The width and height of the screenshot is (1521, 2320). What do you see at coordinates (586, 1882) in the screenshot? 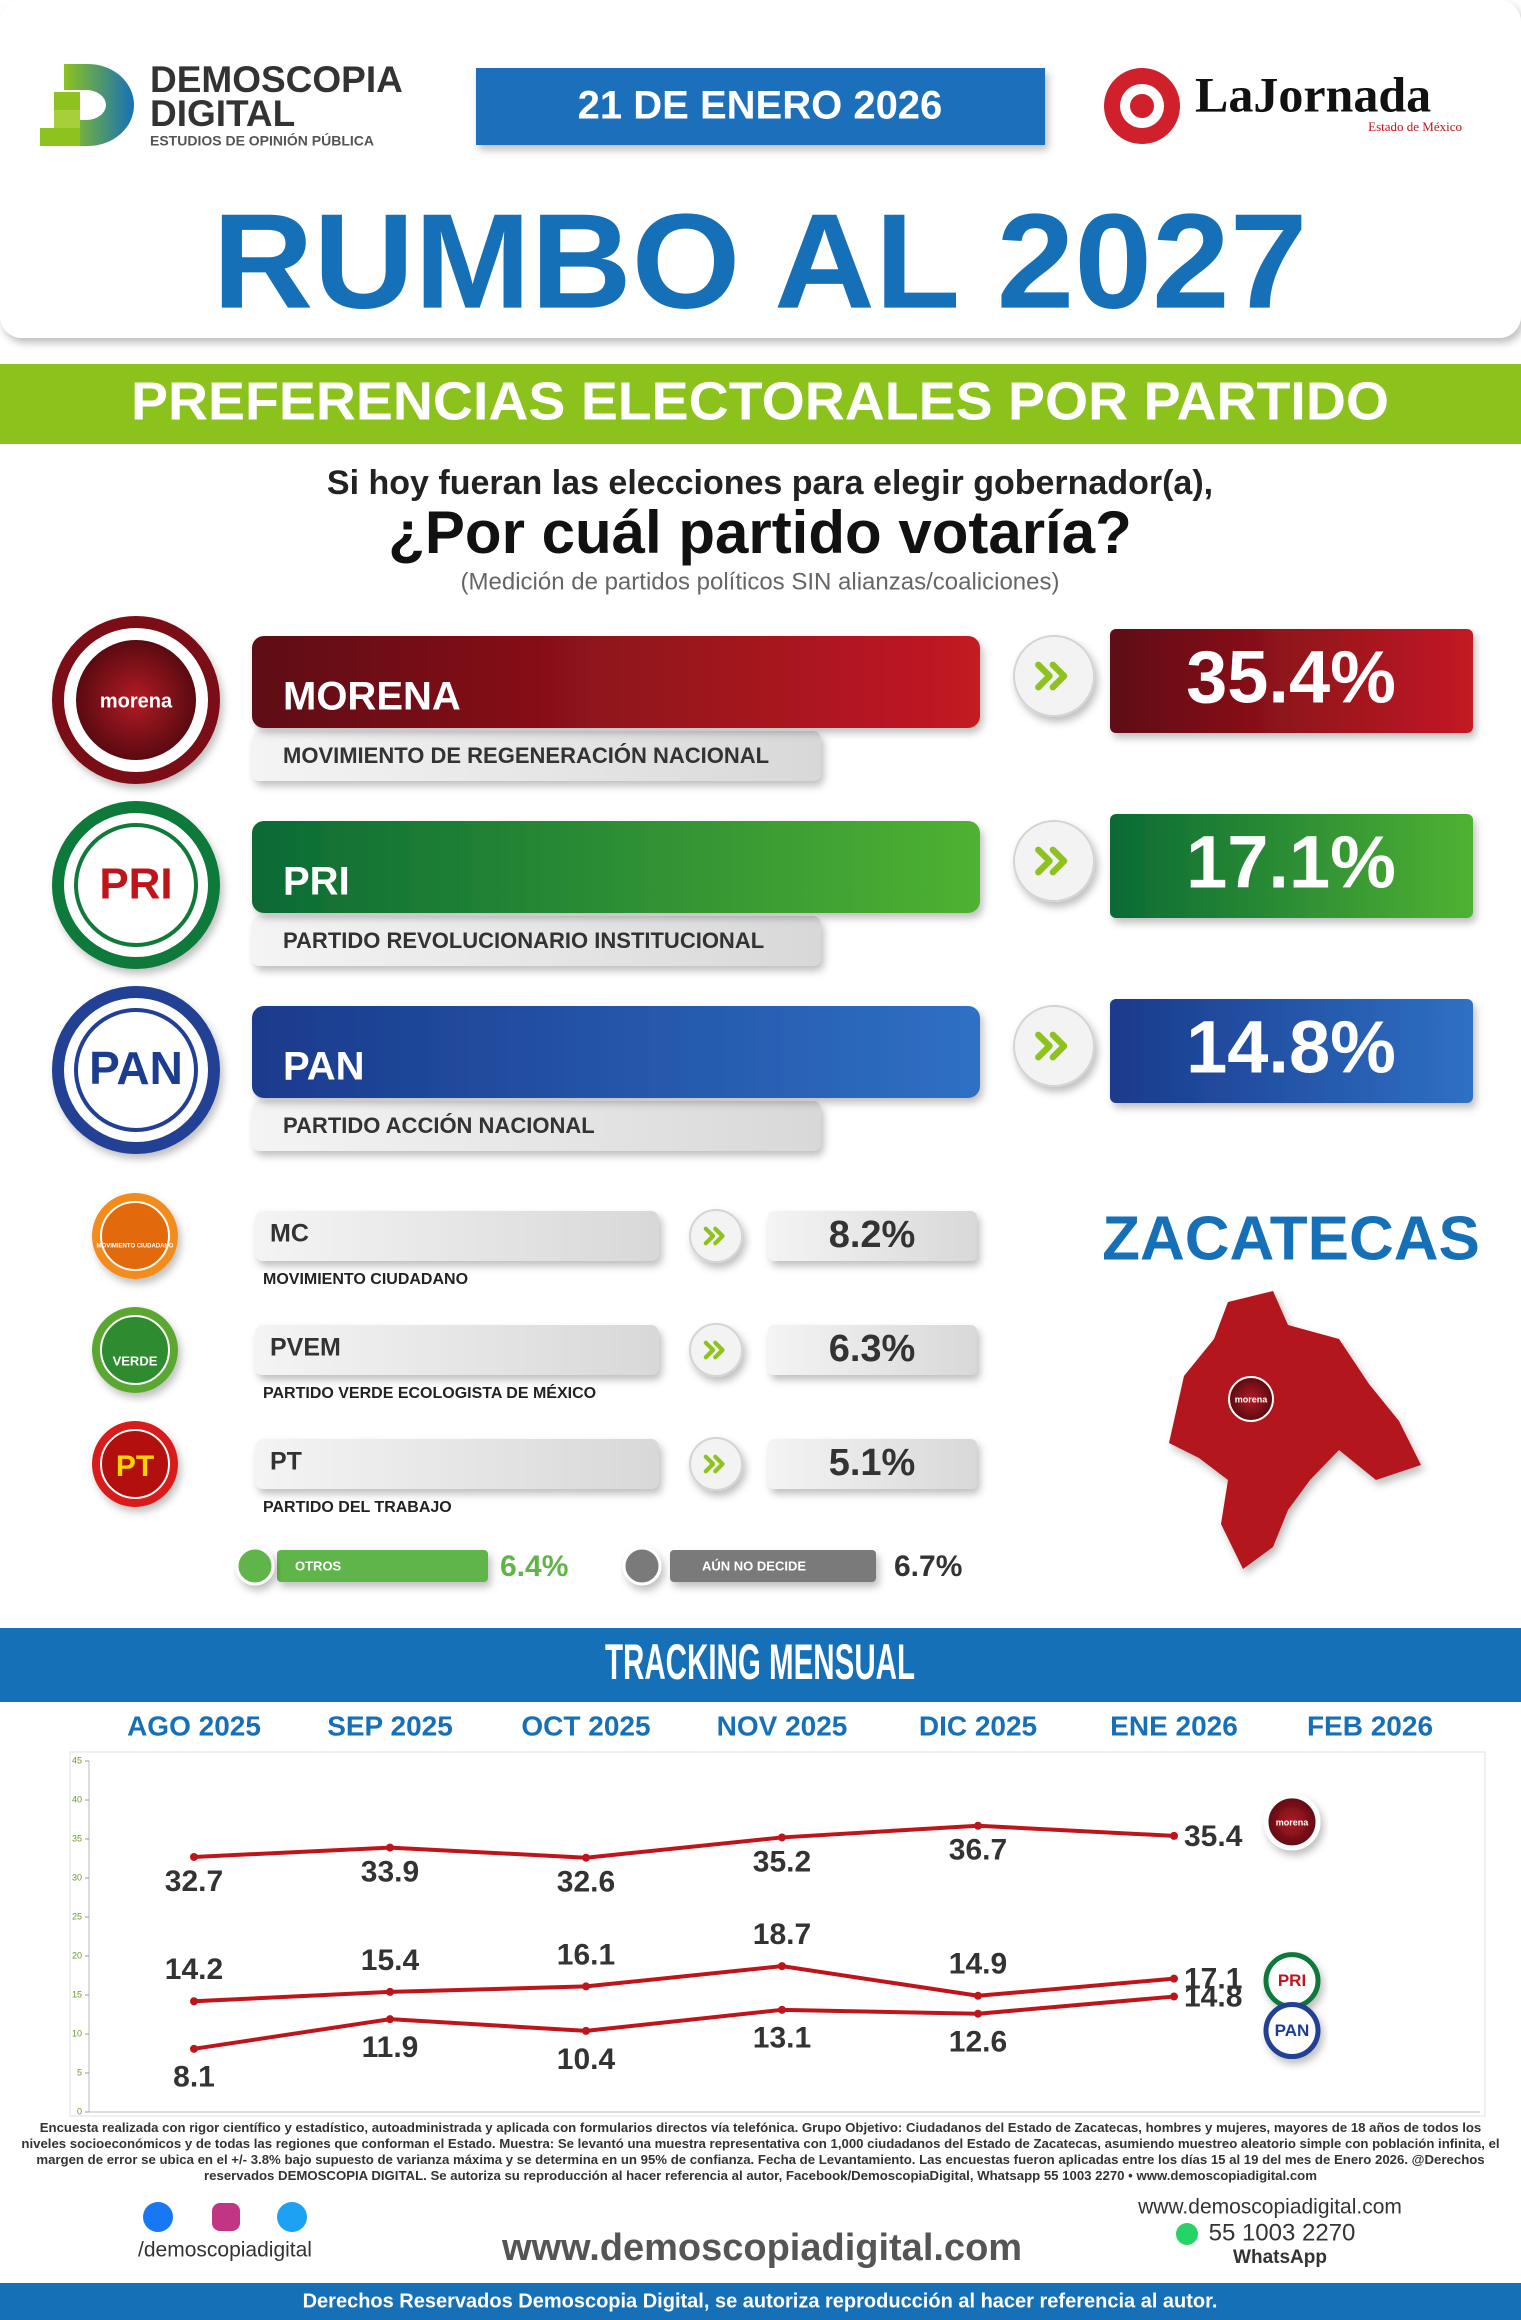
I see `data-label: 32.6` at bounding box center [586, 1882].